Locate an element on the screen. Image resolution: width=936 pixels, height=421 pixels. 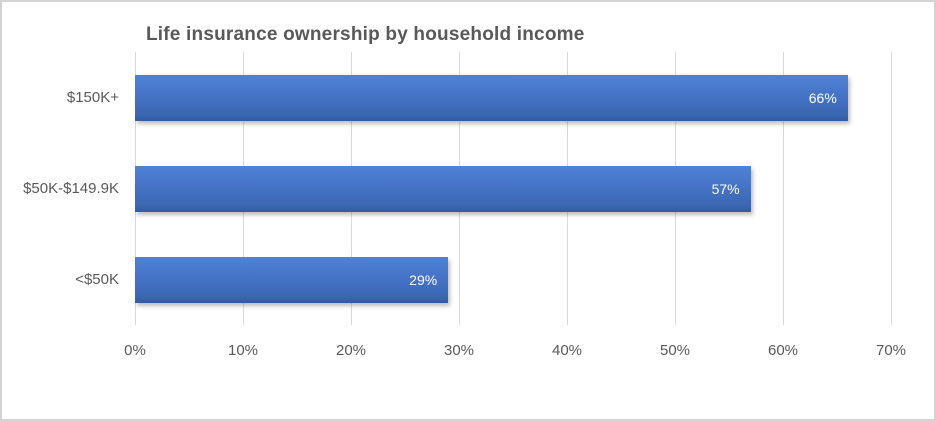
x-axis-tick-label: 70% is located at coordinates (891, 350).